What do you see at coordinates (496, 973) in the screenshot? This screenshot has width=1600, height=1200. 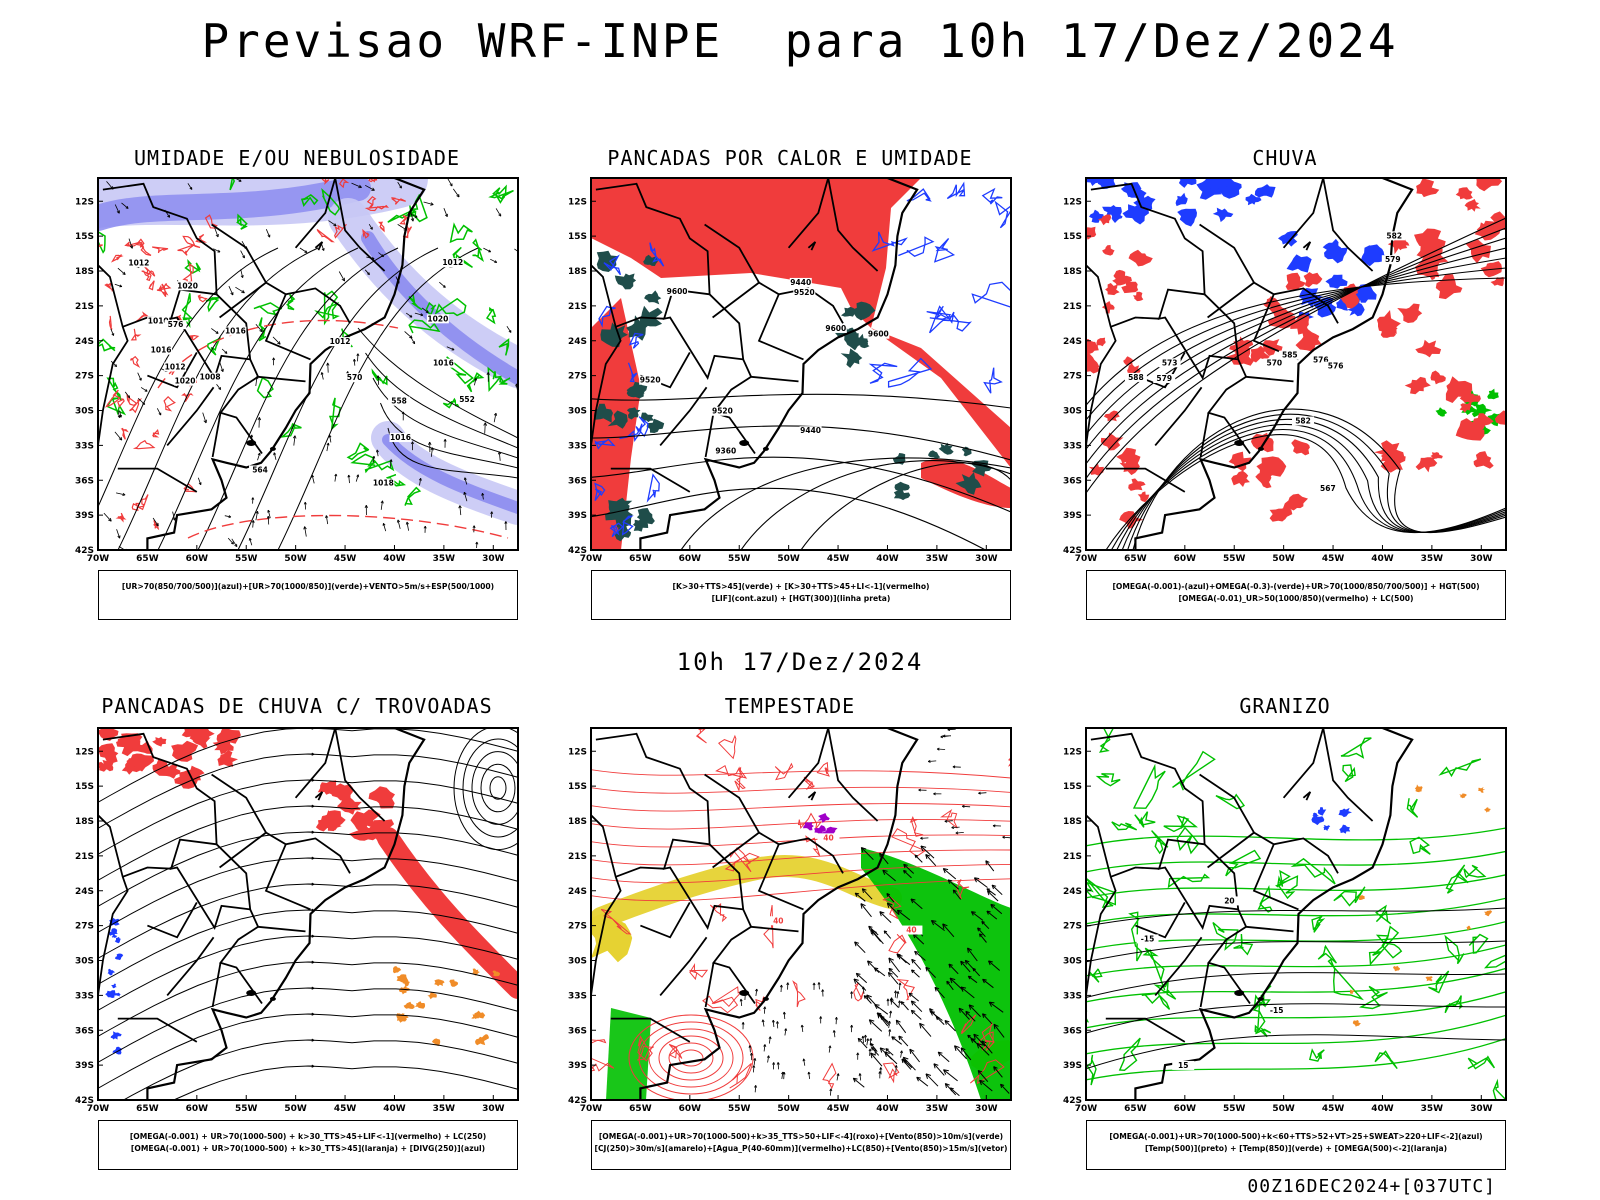 I see `orange-instability-area` at bounding box center [496, 973].